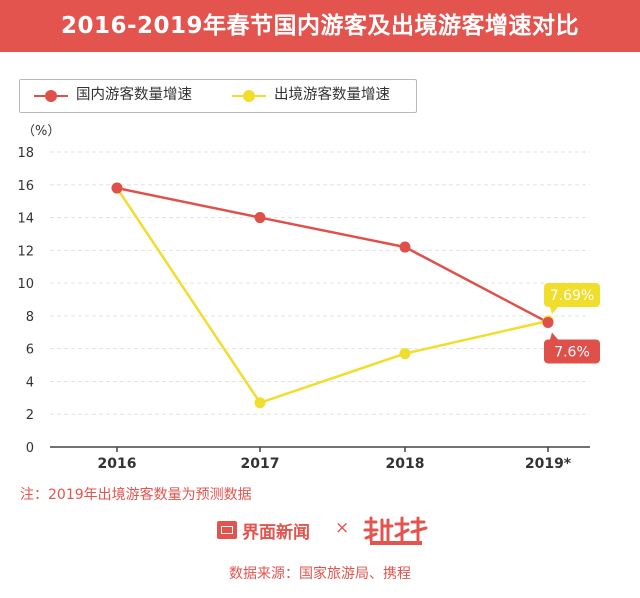 The height and width of the screenshot is (598, 640). I want to click on legend-marker-domestic, so click(51, 96).